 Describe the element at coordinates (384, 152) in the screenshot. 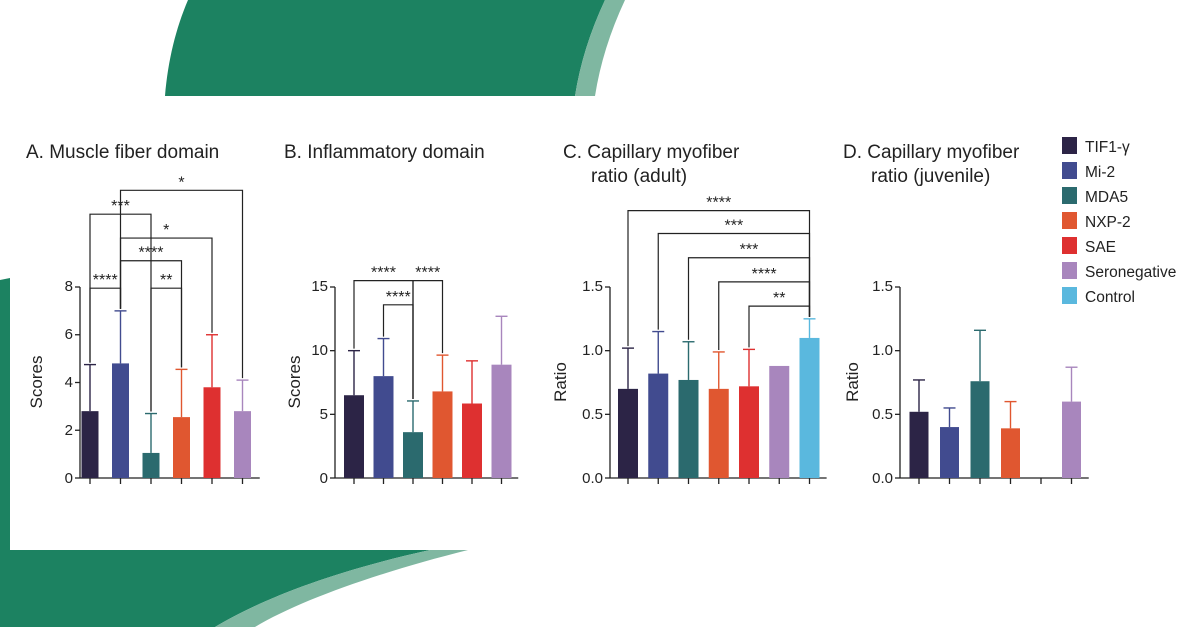

I see `panel-b-title: B. Inflammatory domain` at that location.